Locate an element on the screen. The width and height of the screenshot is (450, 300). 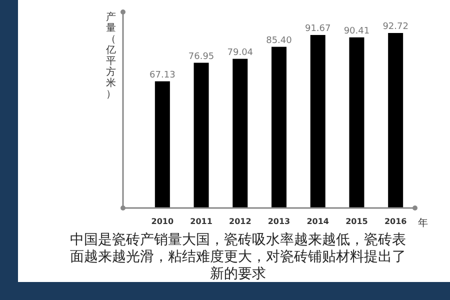
x-tick-label: 2015 is located at coordinates (357, 221).